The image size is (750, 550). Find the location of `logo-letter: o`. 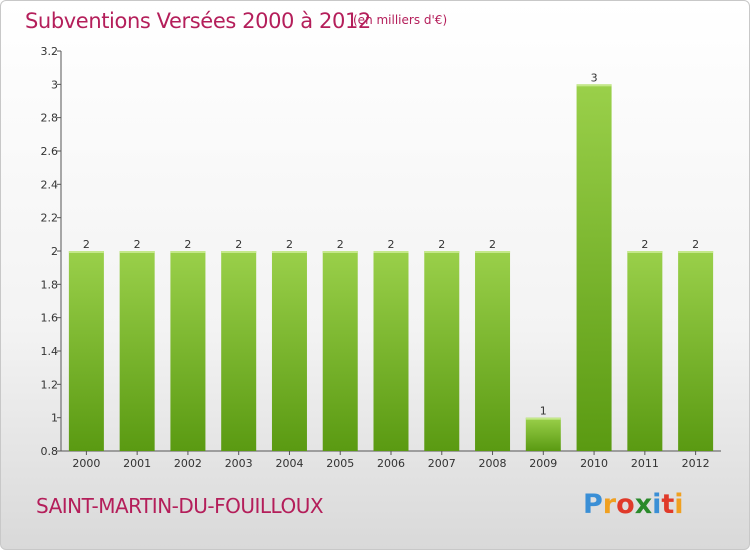

logo-letter: o is located at coordinates (625, 504).